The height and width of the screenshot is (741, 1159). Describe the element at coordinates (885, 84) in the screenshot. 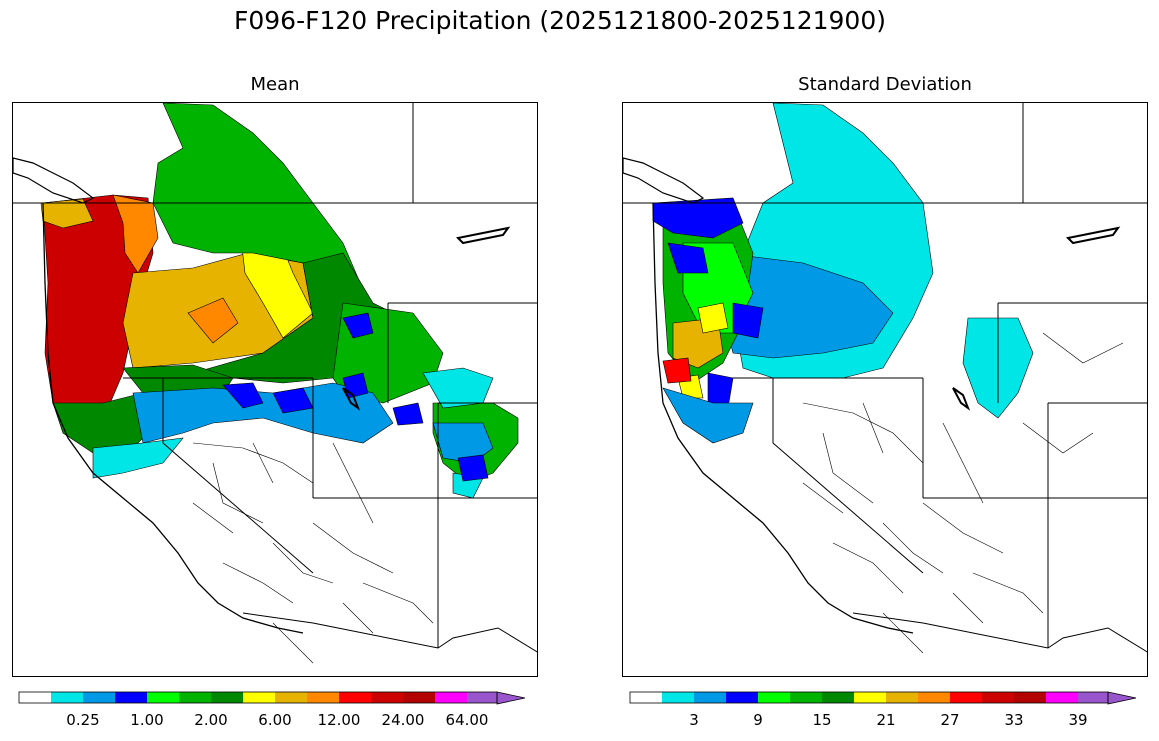

I see `stddev-panel-title: Standard Deviation` at that location.